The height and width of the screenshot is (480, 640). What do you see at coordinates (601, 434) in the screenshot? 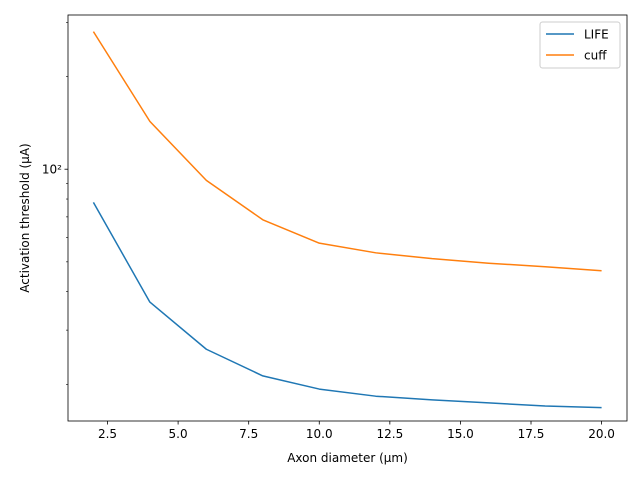
I see `x-tick-label: 20.0` at bounding box center [601, 434].